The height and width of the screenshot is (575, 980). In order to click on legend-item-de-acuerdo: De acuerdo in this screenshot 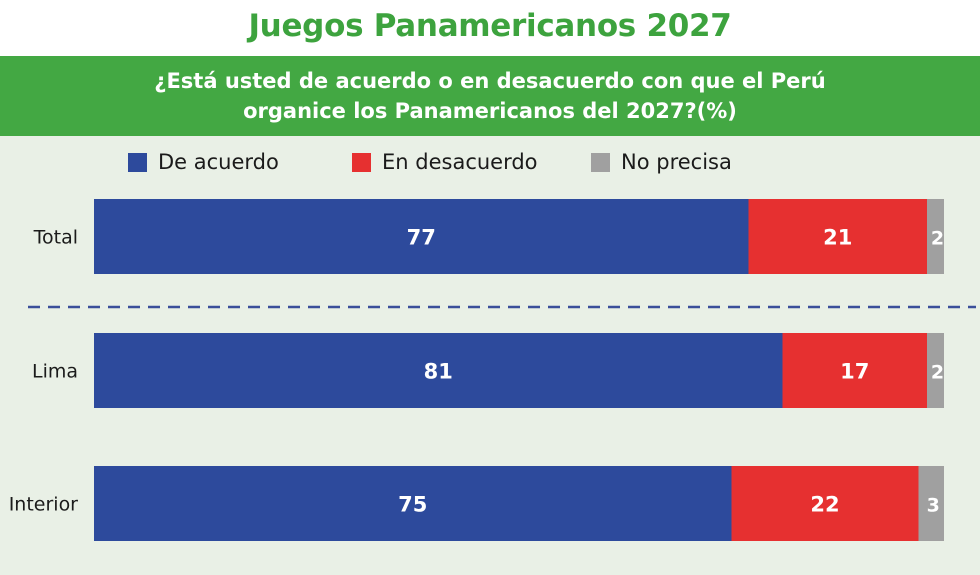, I will do `click(203, 162)`.